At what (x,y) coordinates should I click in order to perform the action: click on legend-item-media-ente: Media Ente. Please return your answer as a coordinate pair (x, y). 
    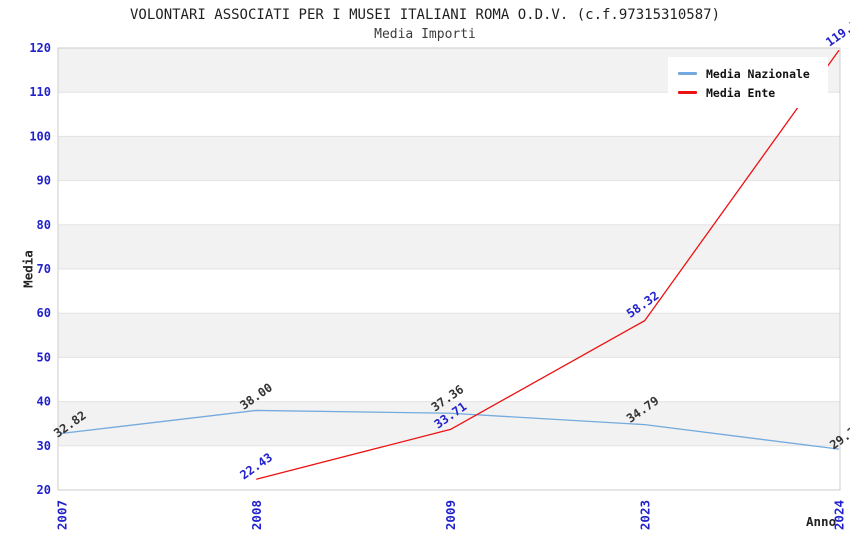
    Looking at the image, I should click on (749, 92).